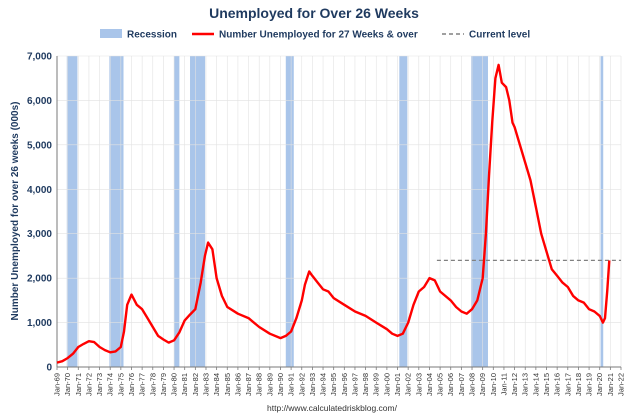 This screenshot has width=629, height=419. What do you see at coordinates (88, 384) in the screenshot?
I see `x-tick-label: Jan-72` at bounding box center [88, 384].